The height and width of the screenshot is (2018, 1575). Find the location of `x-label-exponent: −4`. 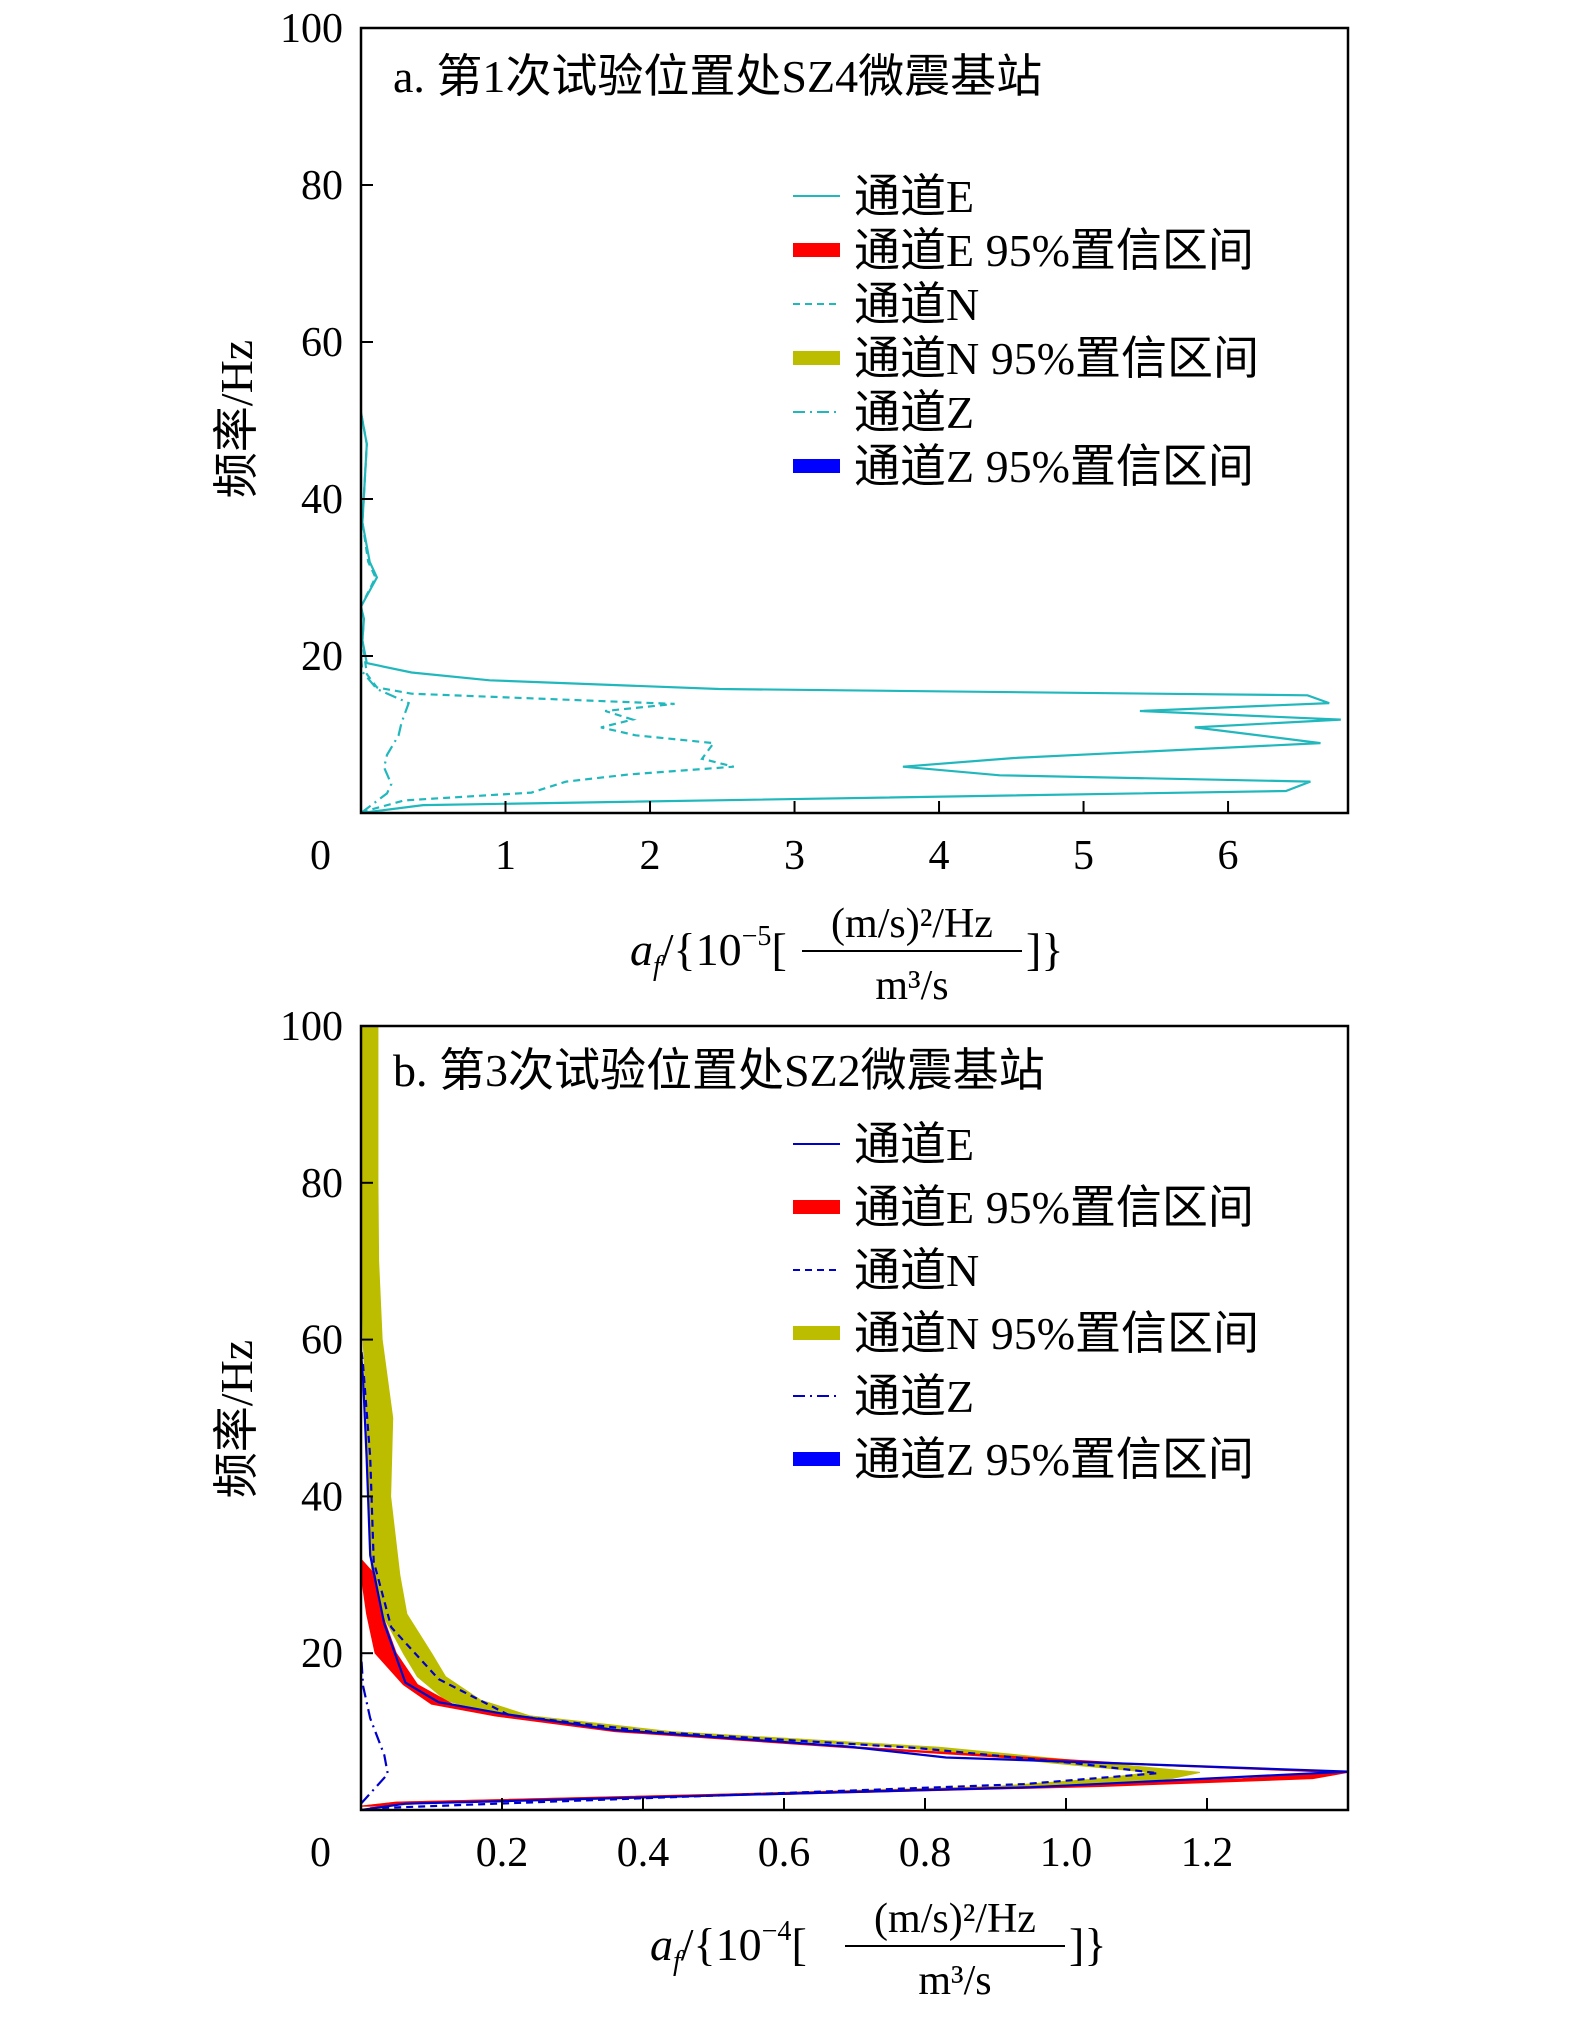

x-label-exponent: −4 is located at coordinates (777, 1931).